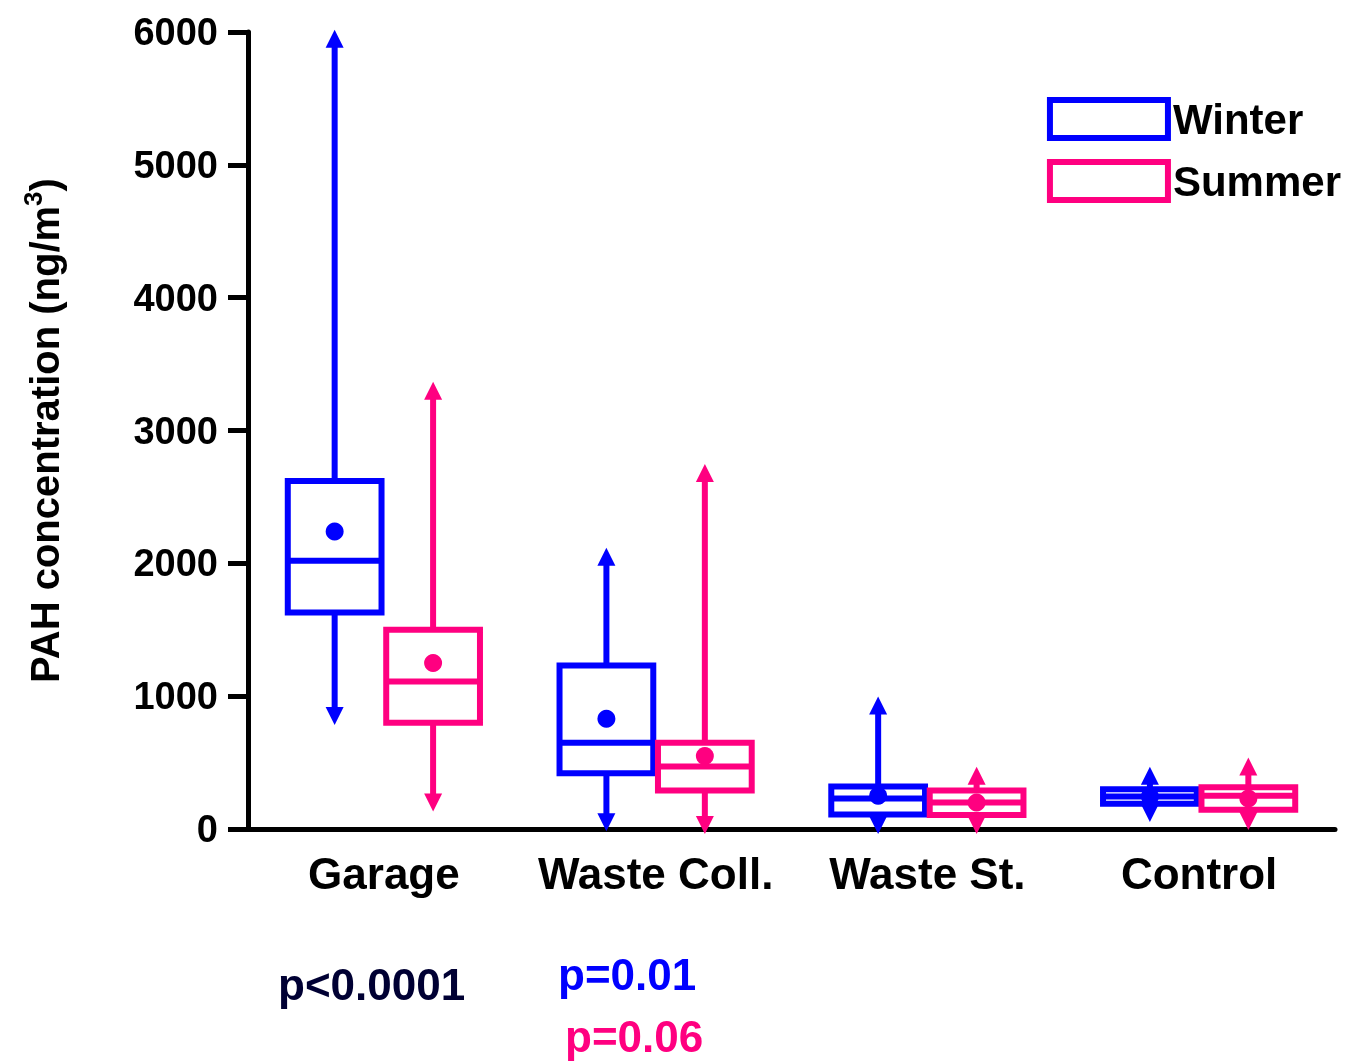 This screenshot has height=1061, width=1351. I want to click on x-tick-label: Garage, so click(384, 873).